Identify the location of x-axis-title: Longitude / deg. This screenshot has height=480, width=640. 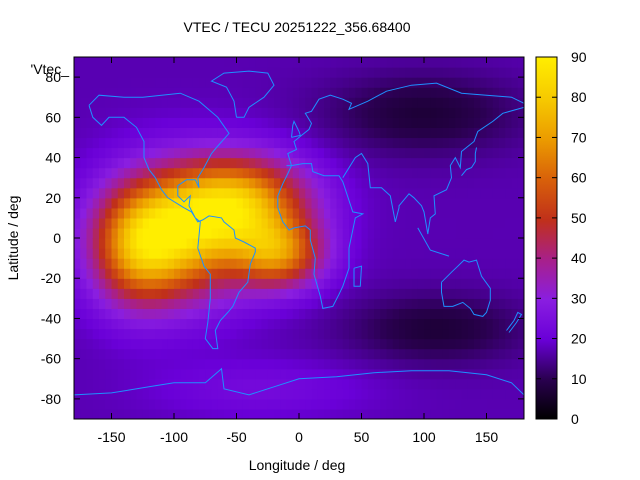
(297, 465).